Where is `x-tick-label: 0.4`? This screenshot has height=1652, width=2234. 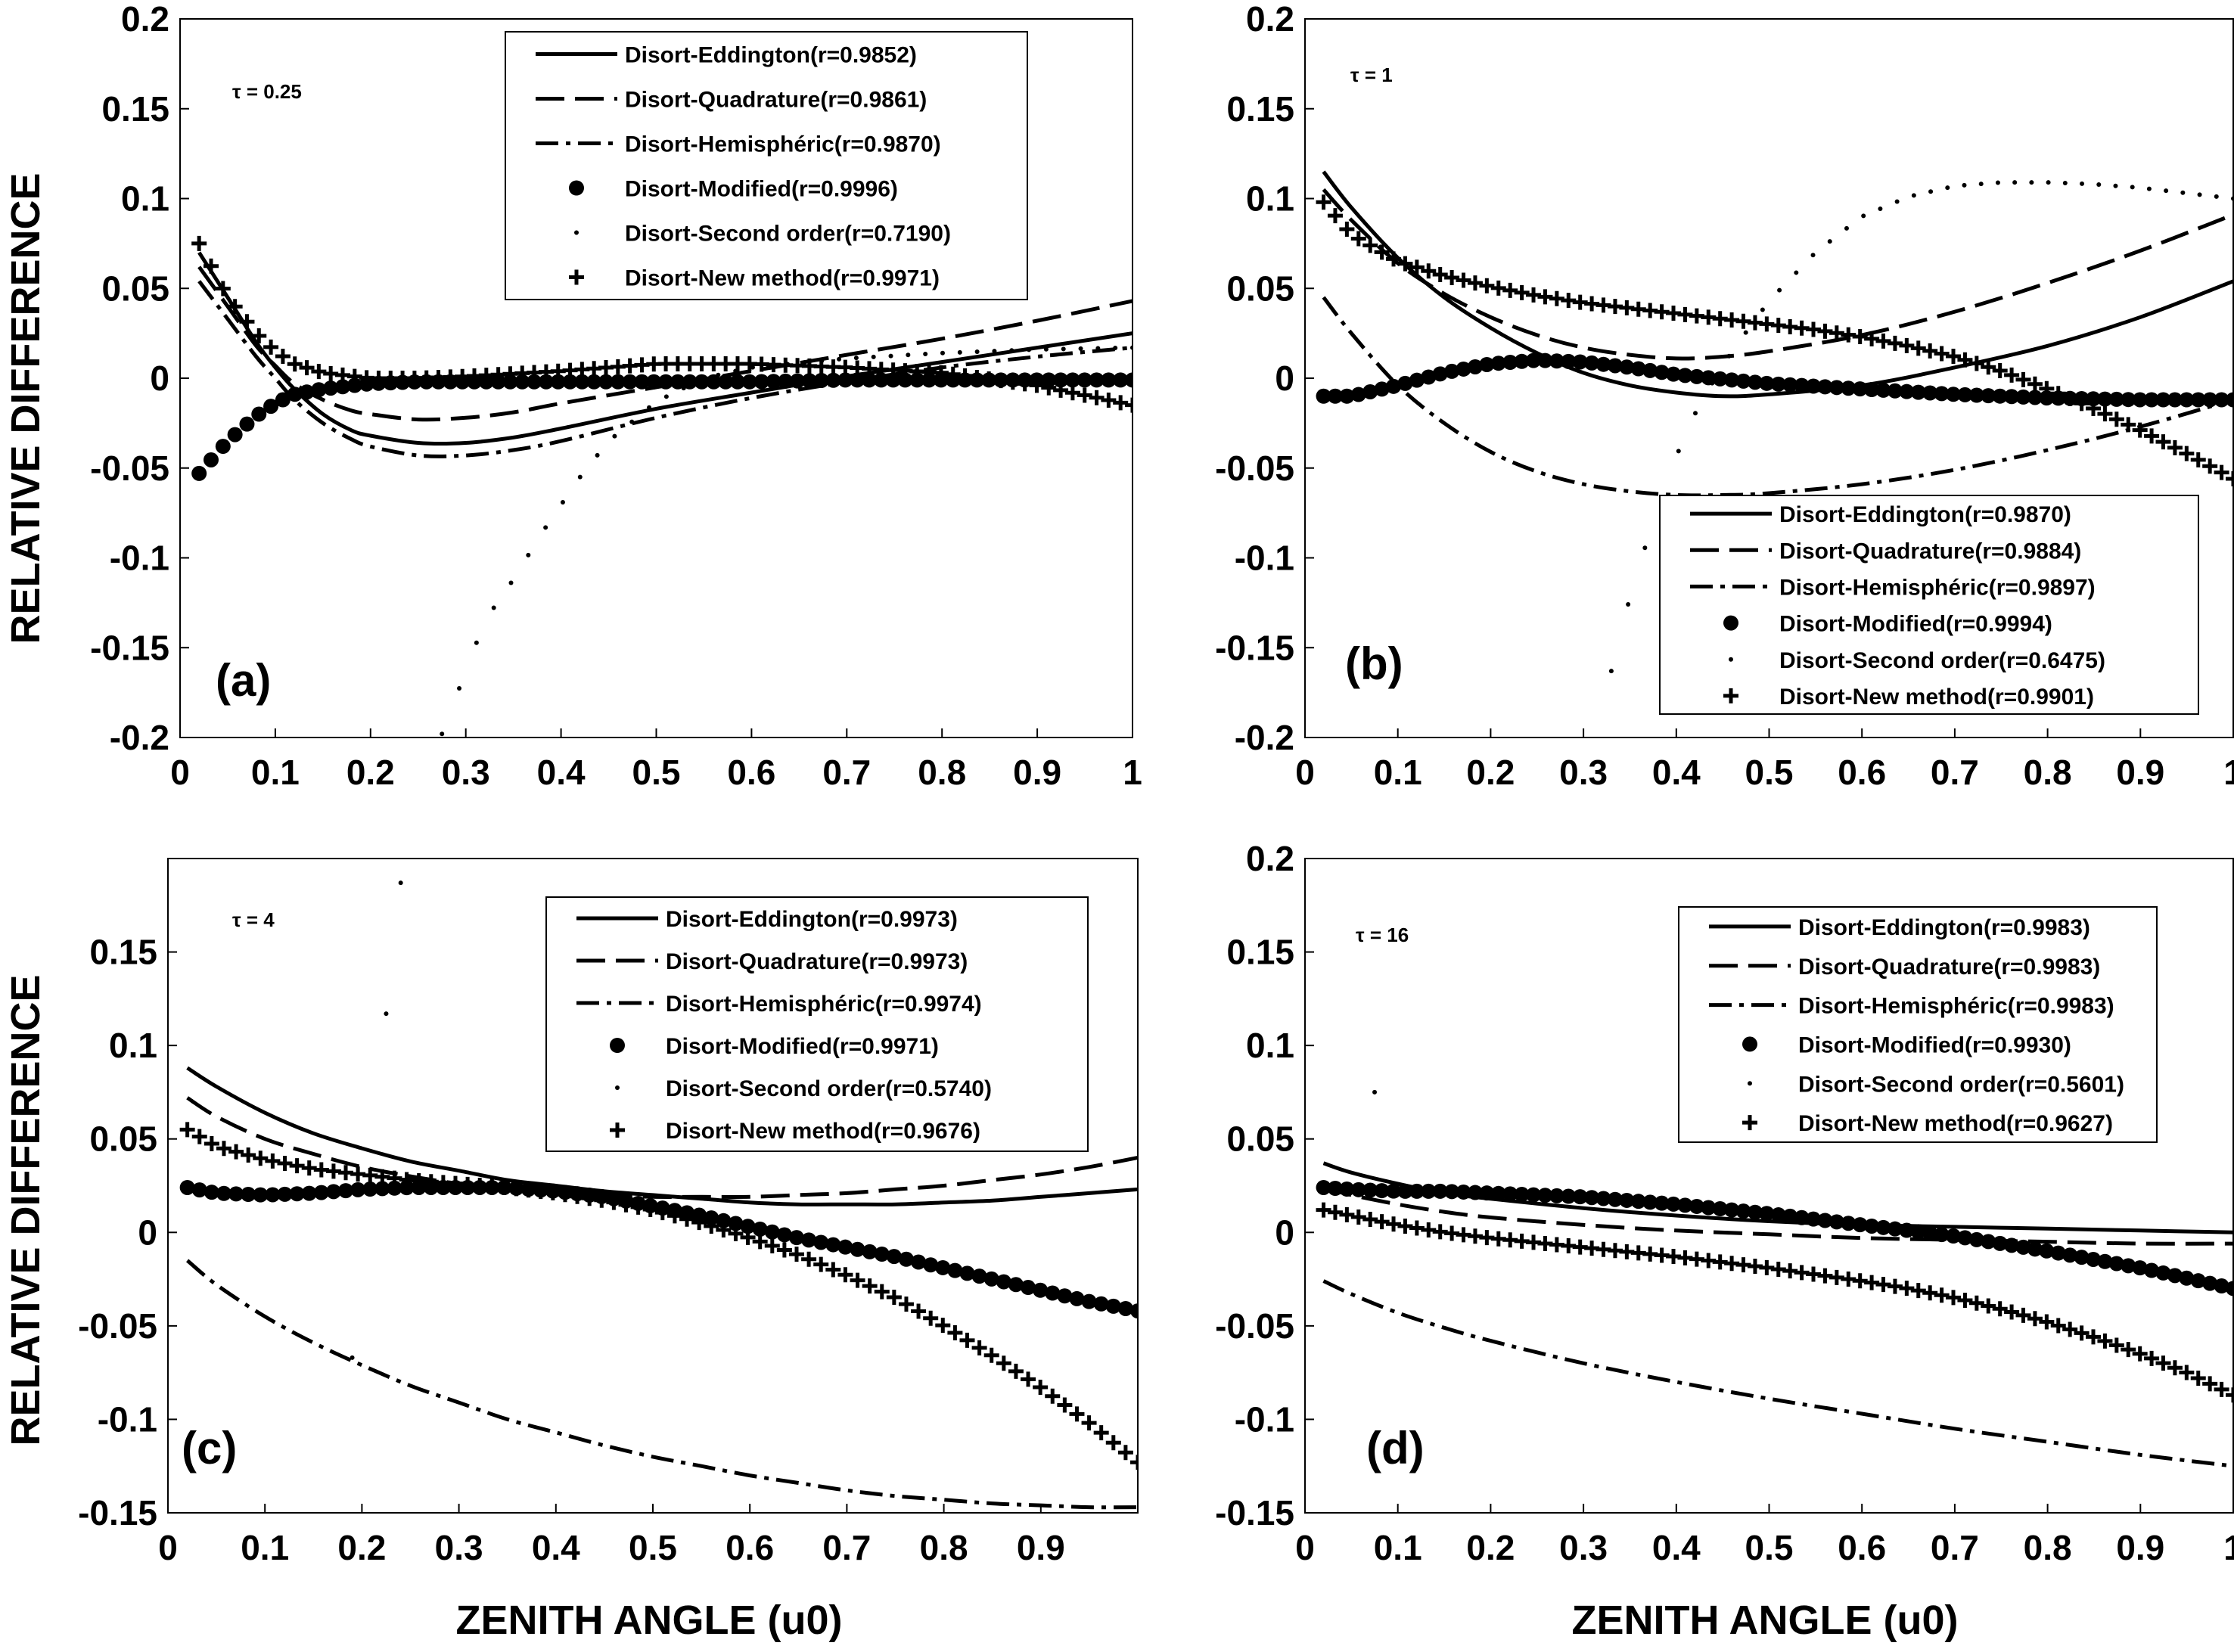
x-tick-label: 0.4 is located at coordinates (561, 772).